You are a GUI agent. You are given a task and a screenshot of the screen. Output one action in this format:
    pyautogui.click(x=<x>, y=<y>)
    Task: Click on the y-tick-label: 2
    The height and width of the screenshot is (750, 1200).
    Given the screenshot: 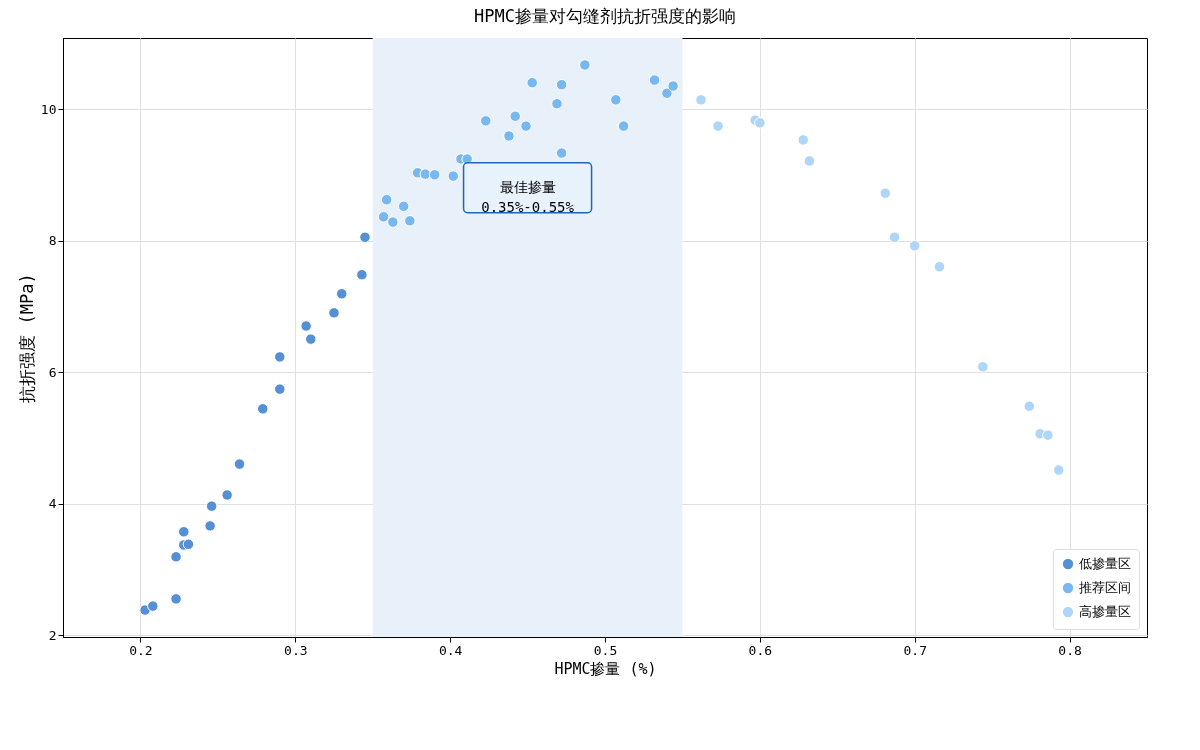 What is the action you would take?
    pyautogui.click(x=52, y=635)
    